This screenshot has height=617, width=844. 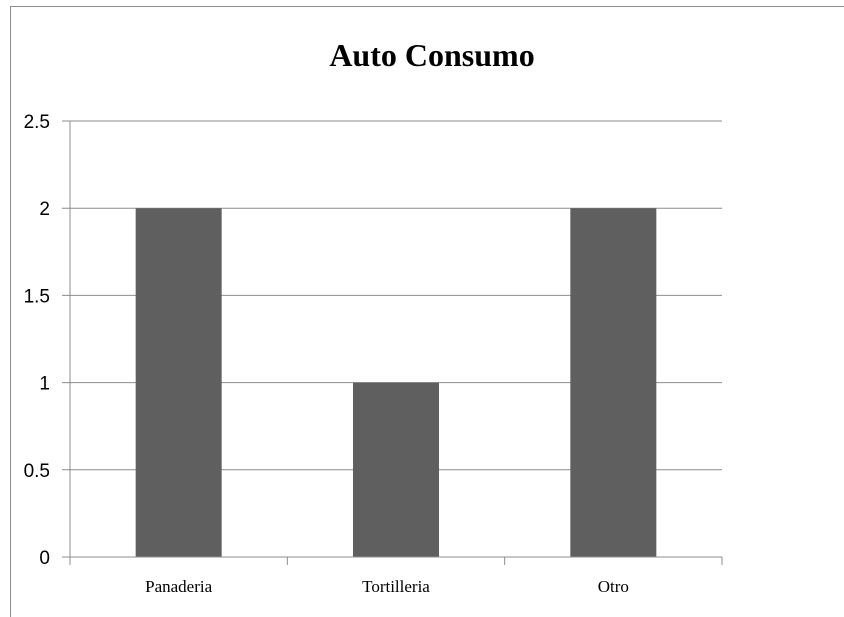 What do you see at coordinates (44, 384) in the screenshot?
I see `y-tick-label: 1` at bounding box center [44, 384].